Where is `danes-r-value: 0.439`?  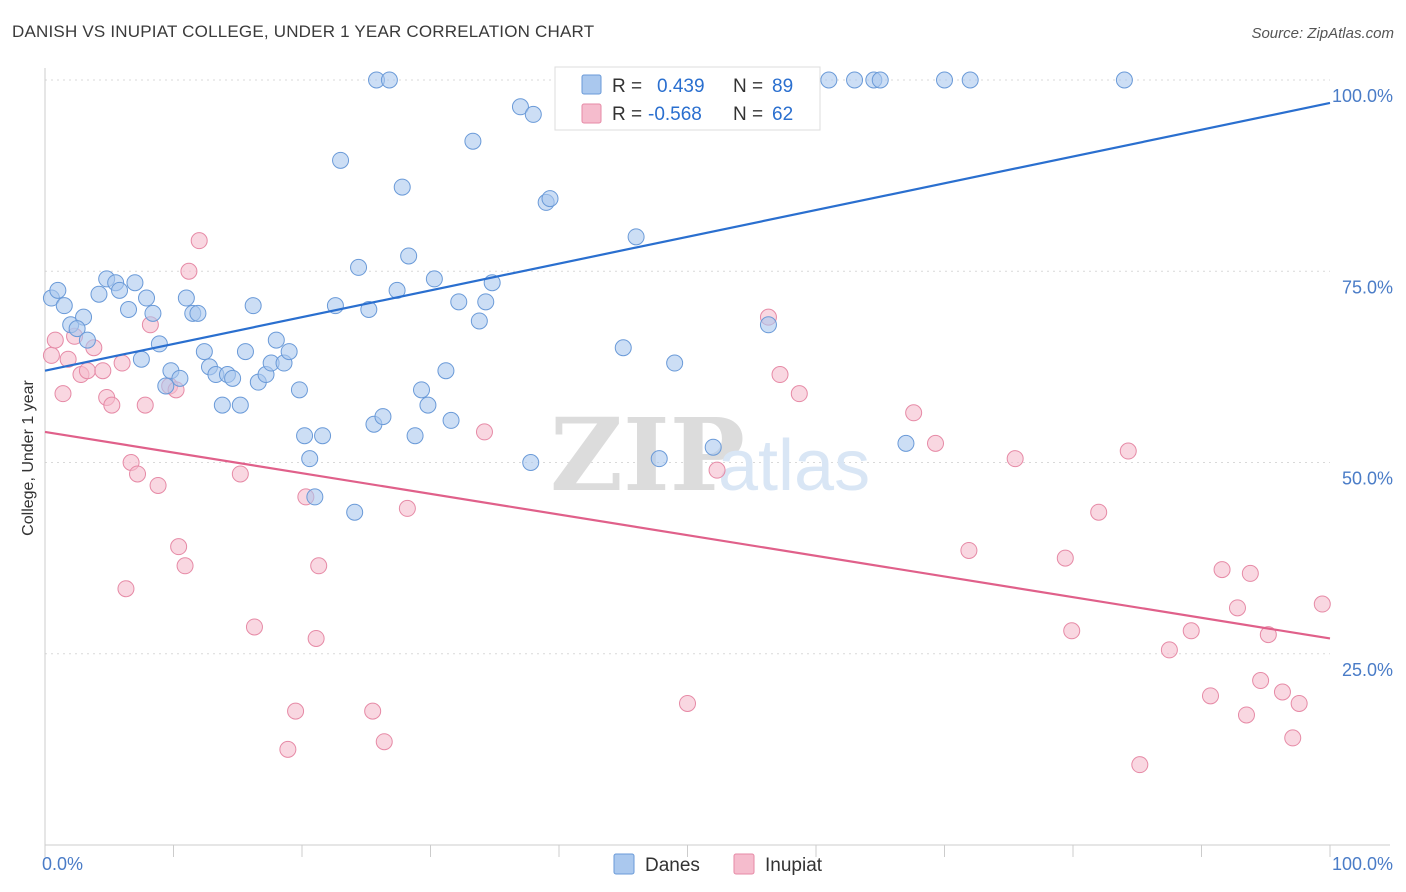 danes-r-value: 0.439 is located at coordinates (681, 86).